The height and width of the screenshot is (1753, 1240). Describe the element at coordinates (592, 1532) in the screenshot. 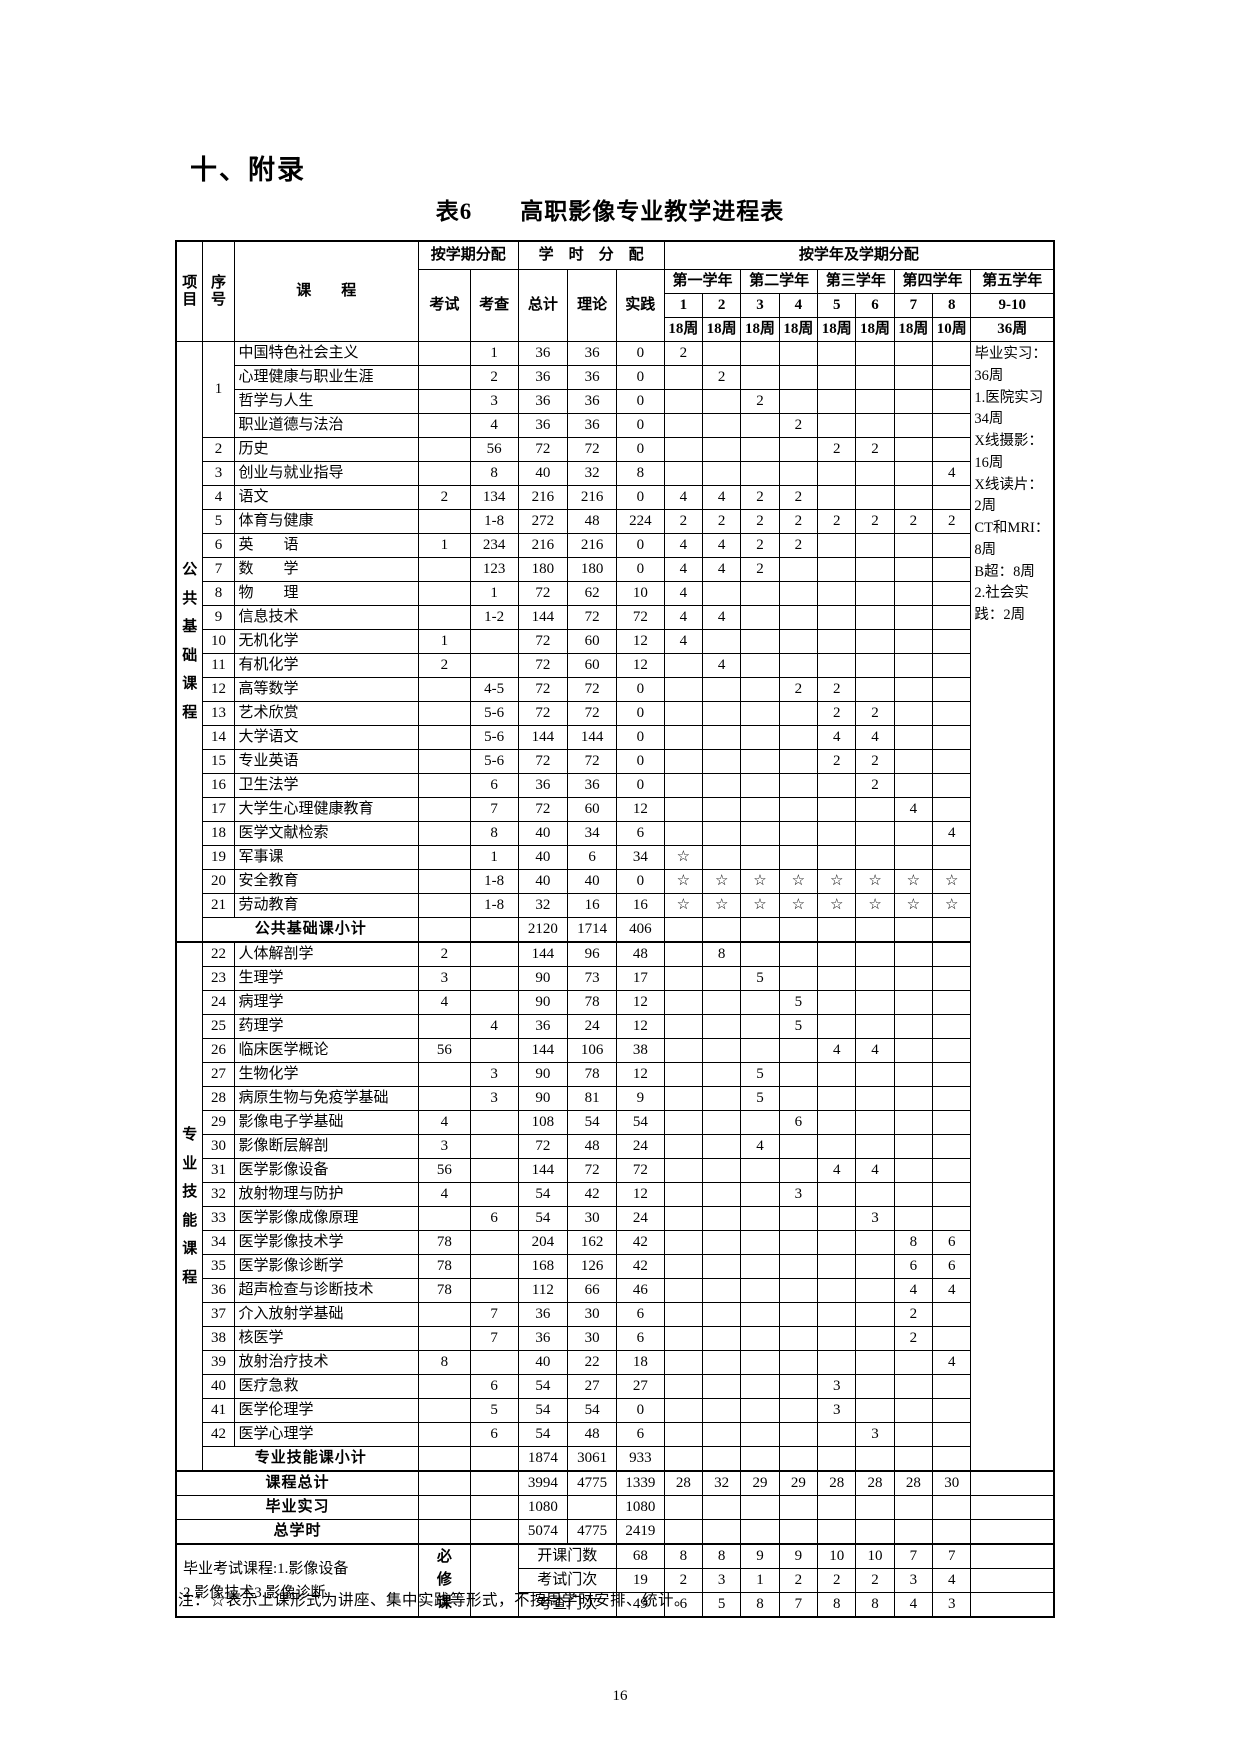

I see `cell-theory-hours: 4775` at that location.